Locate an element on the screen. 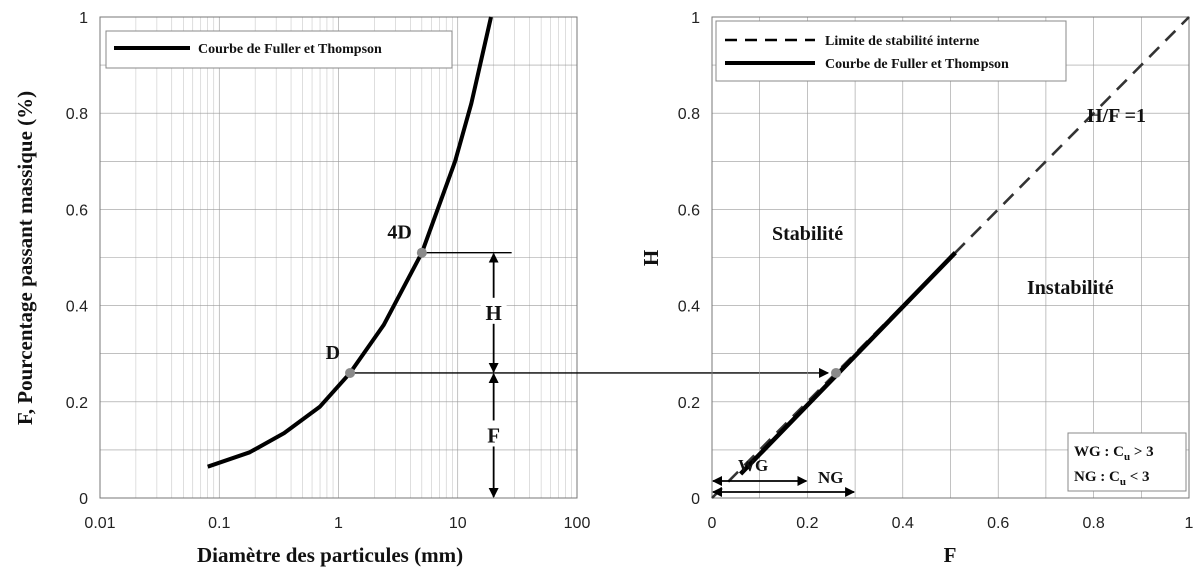  h-over-f-label: H/F =1 is located at coordinates (1116, 116).